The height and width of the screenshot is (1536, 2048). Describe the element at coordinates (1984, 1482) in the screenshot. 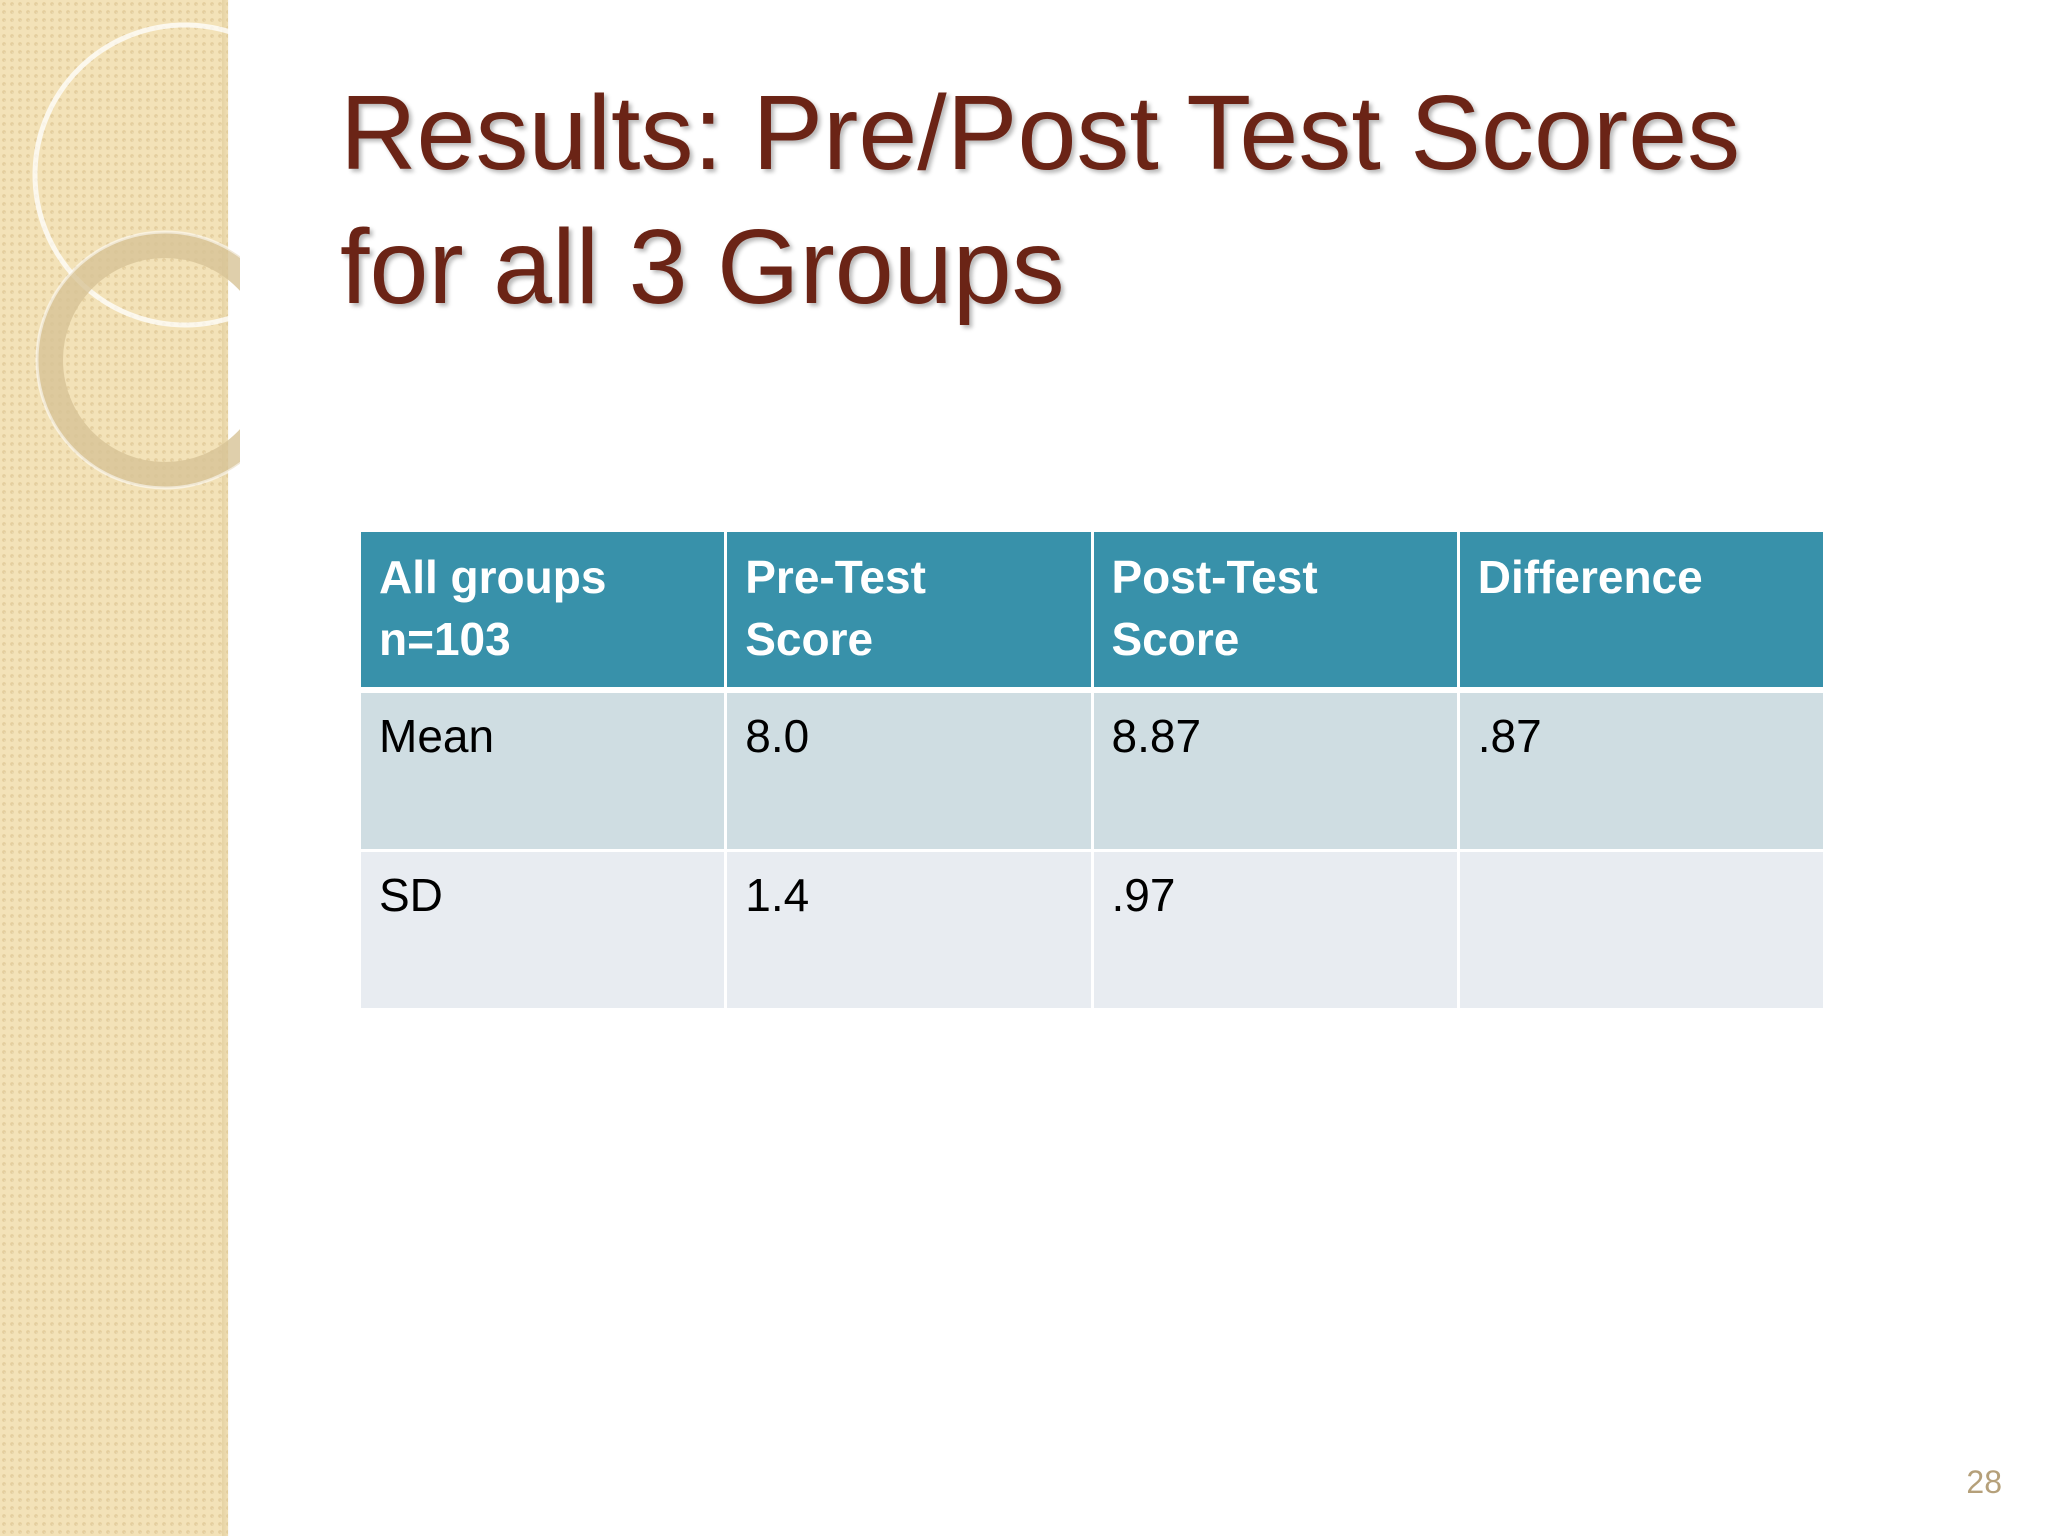

I see `page-number: 28` at that location.